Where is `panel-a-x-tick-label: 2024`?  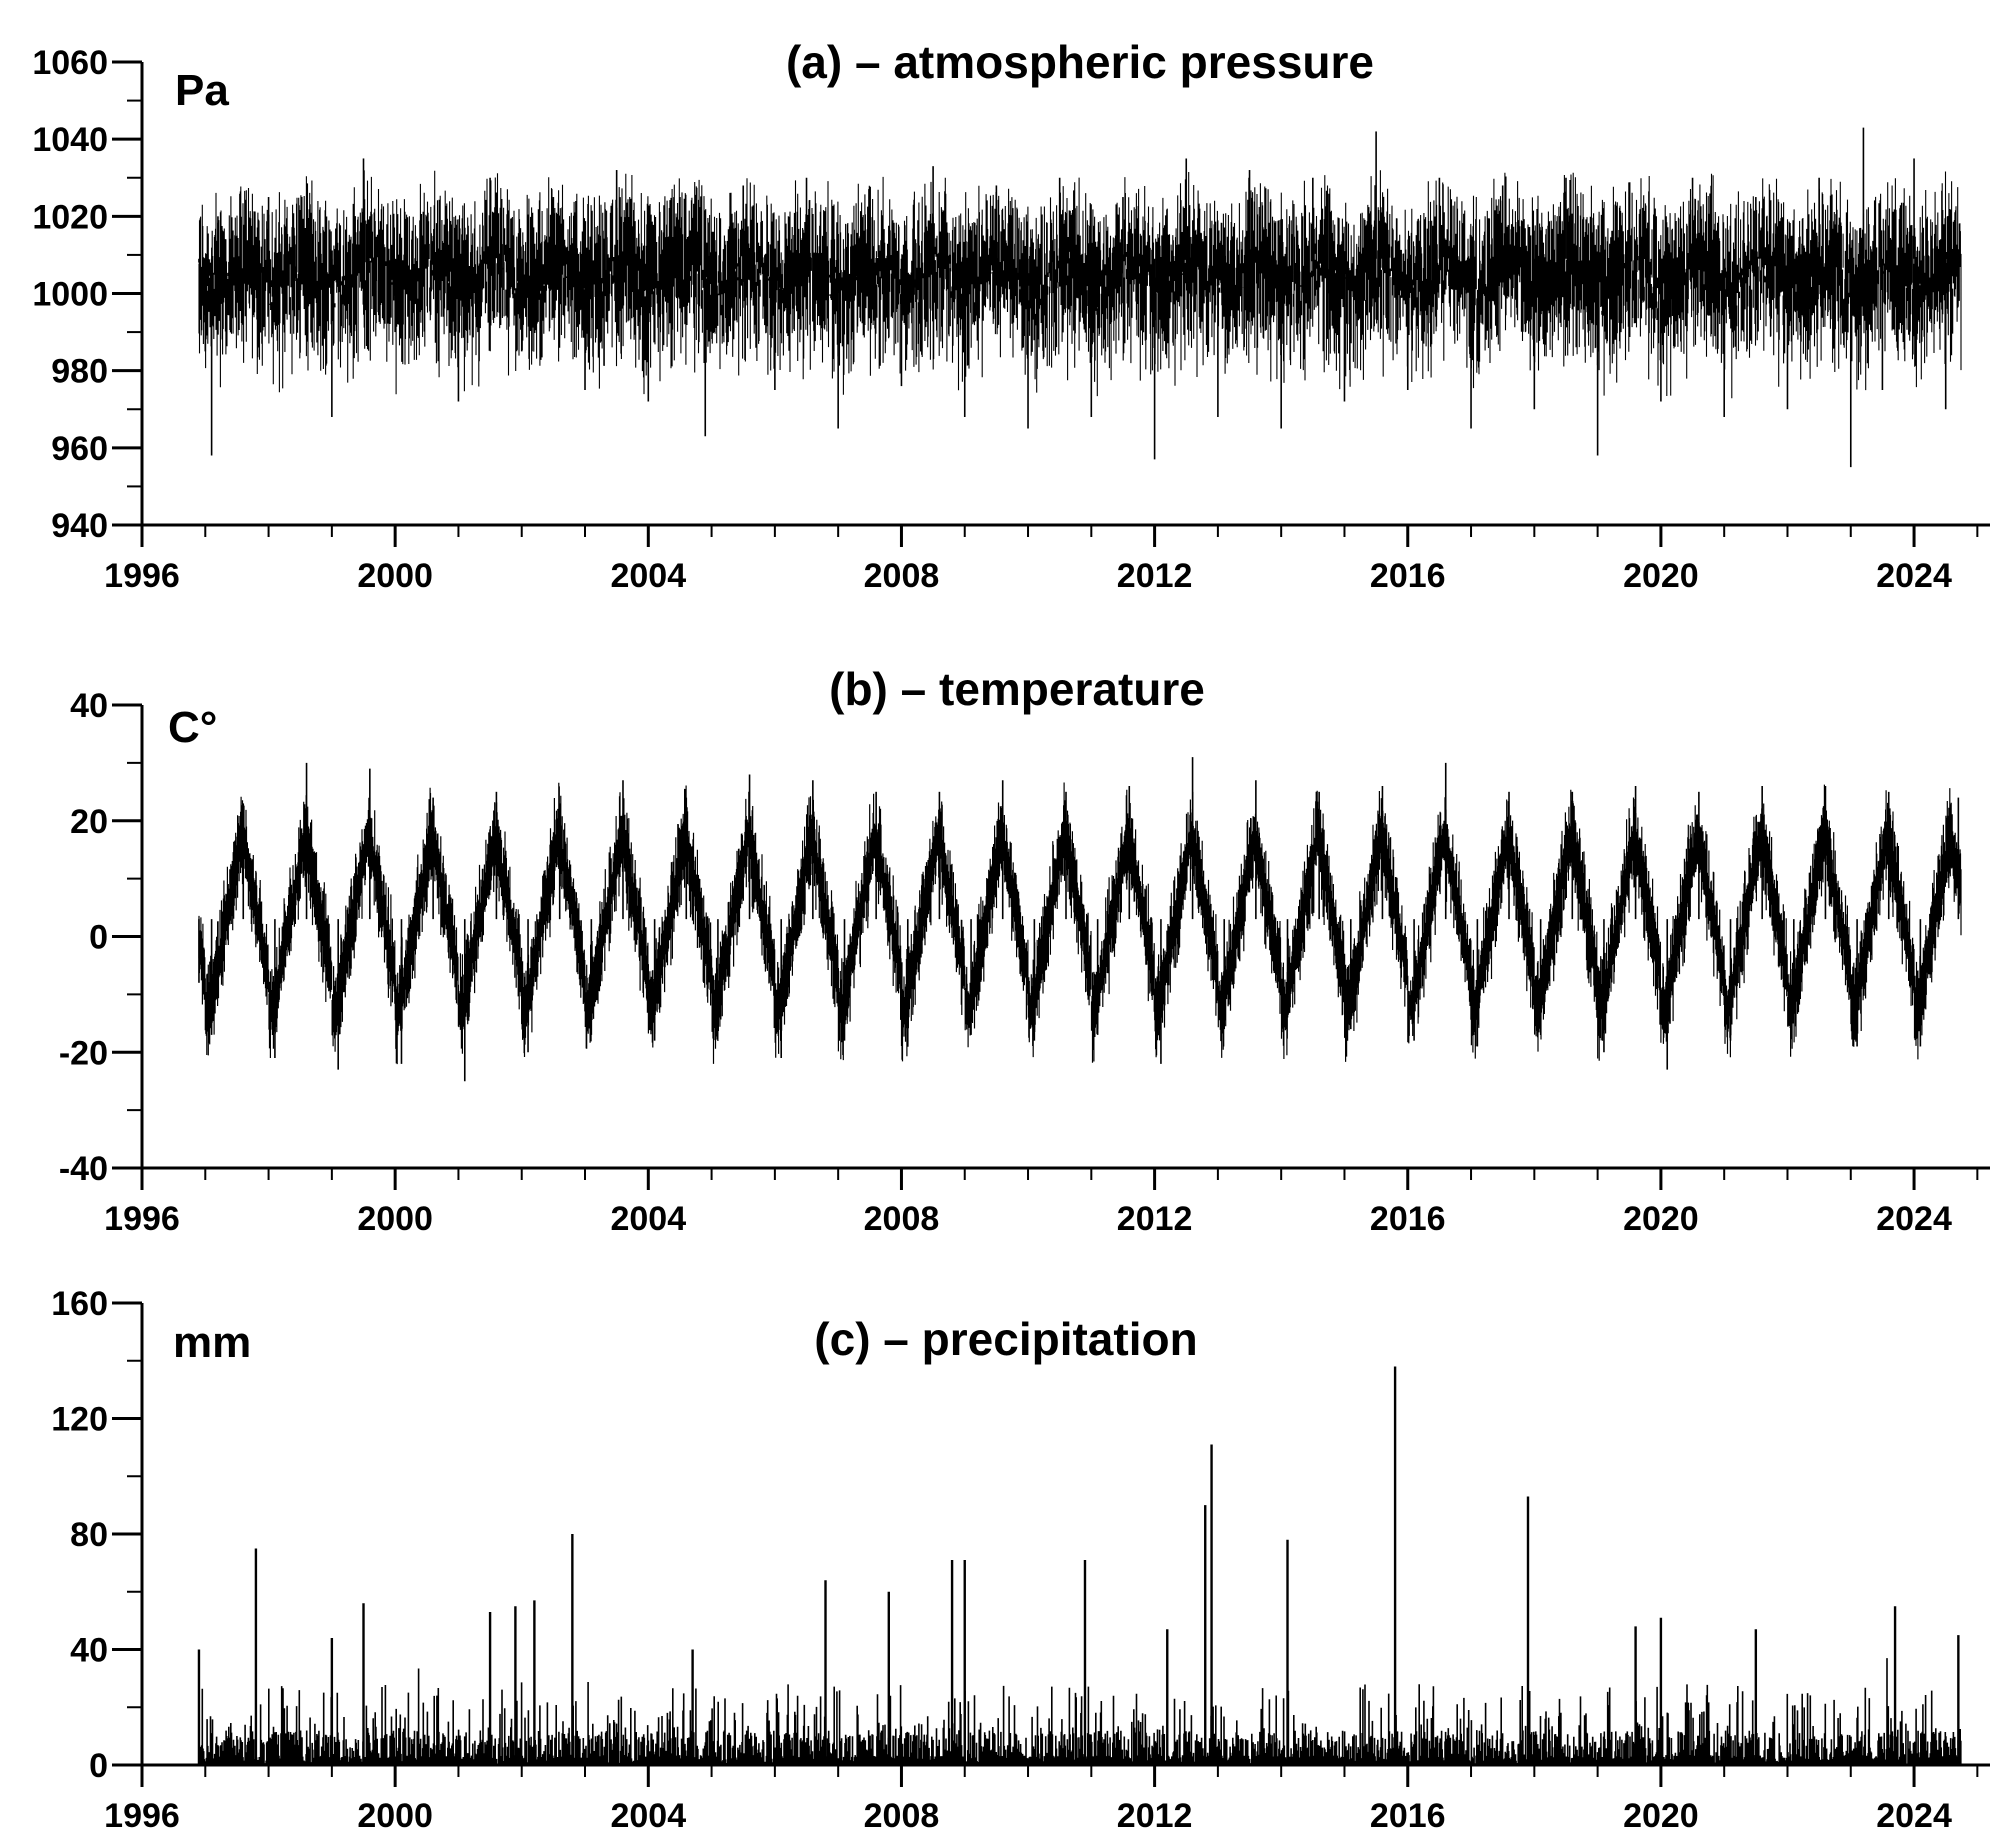
panel-a-x-tick-label: 2024 is located at coordinates (1914, 576).